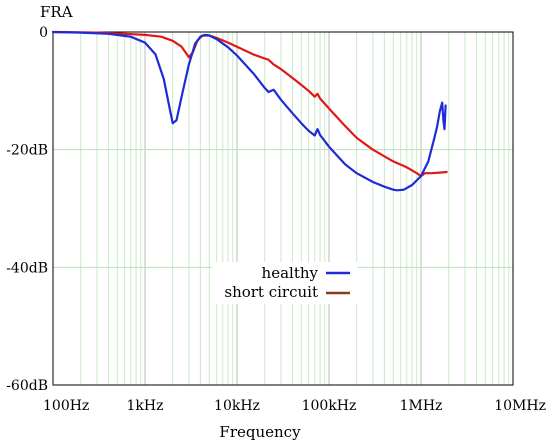 This screenshot has width=550, height=445. What do you see at coordinates (27, 209) in the screenshot?
I see `y-tick-labels: 0 -20dB -40dB -60dB` at bounding box center [27, 209].